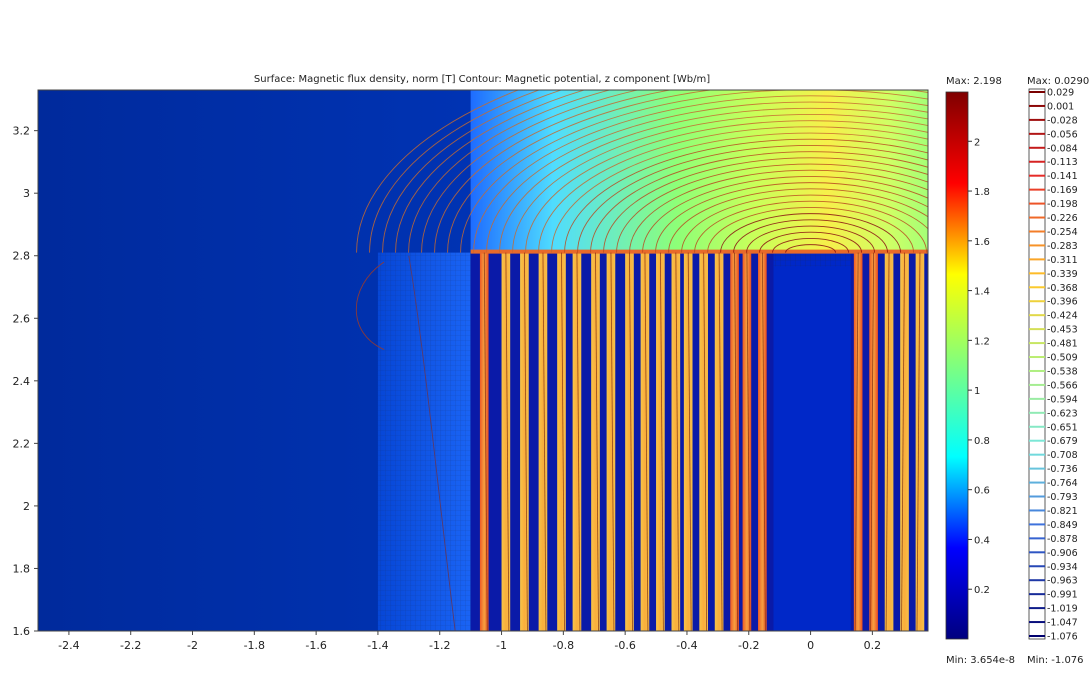 The image size is (1092, 693). I want to click on contour-level-label: 0.001, so click(1060, 106).